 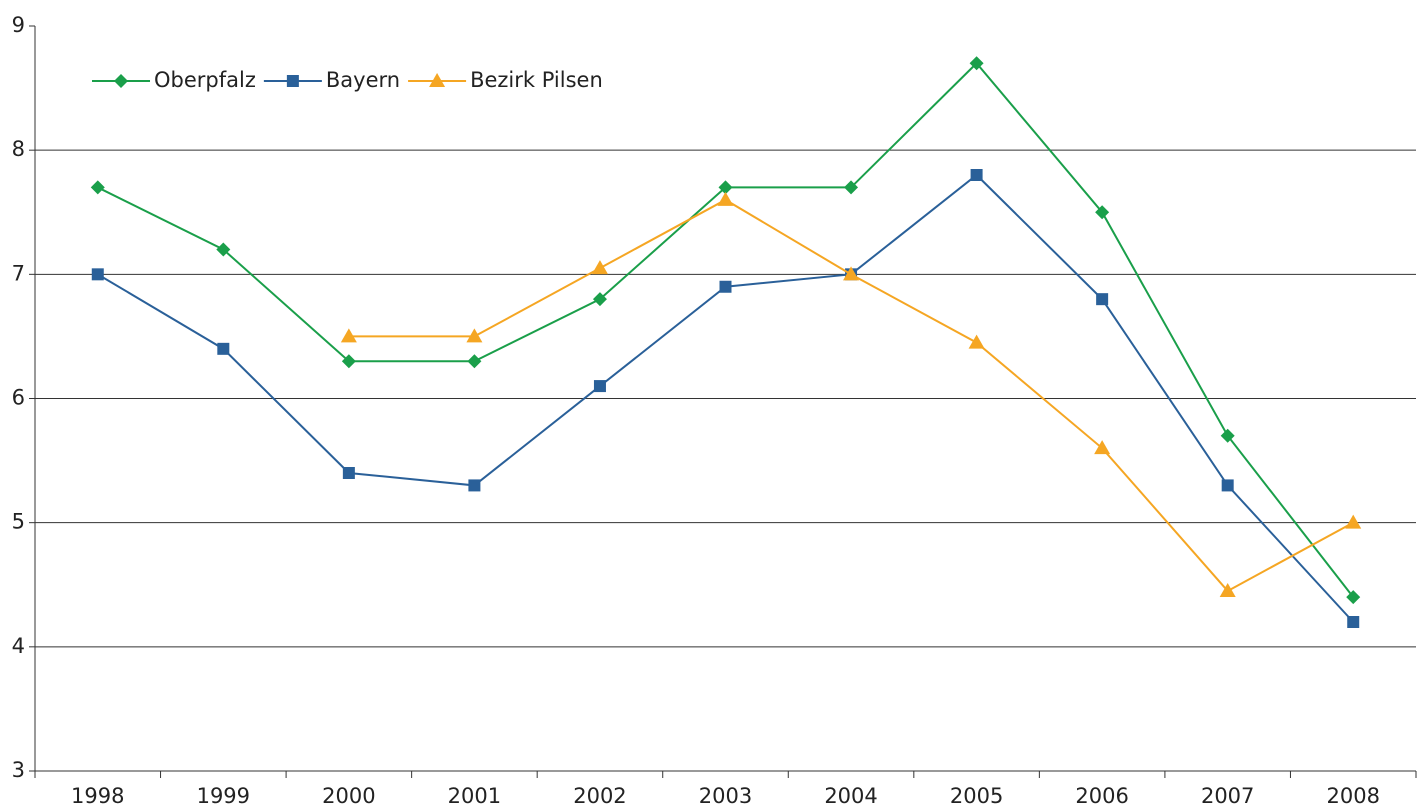 What do you see at coordinates (1101, 796) in the screenshot?
I see `x-tick-label: 2006` at bounding box center [1101, 796].